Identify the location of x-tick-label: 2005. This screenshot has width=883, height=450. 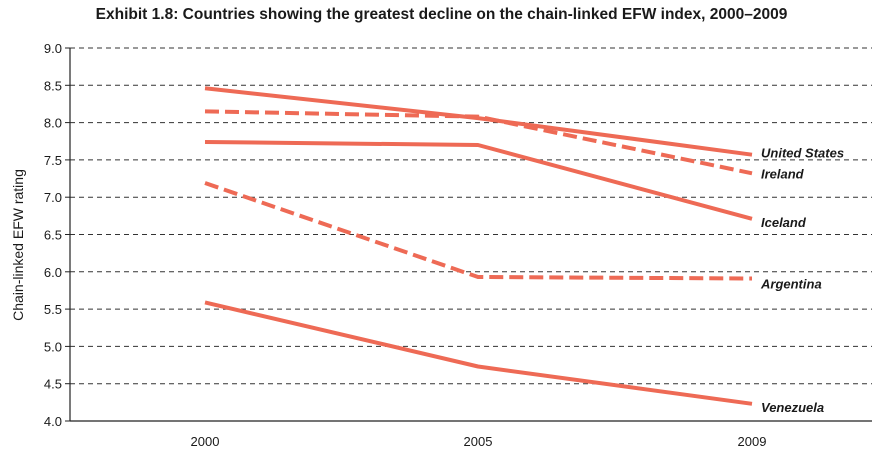
(478, 441).